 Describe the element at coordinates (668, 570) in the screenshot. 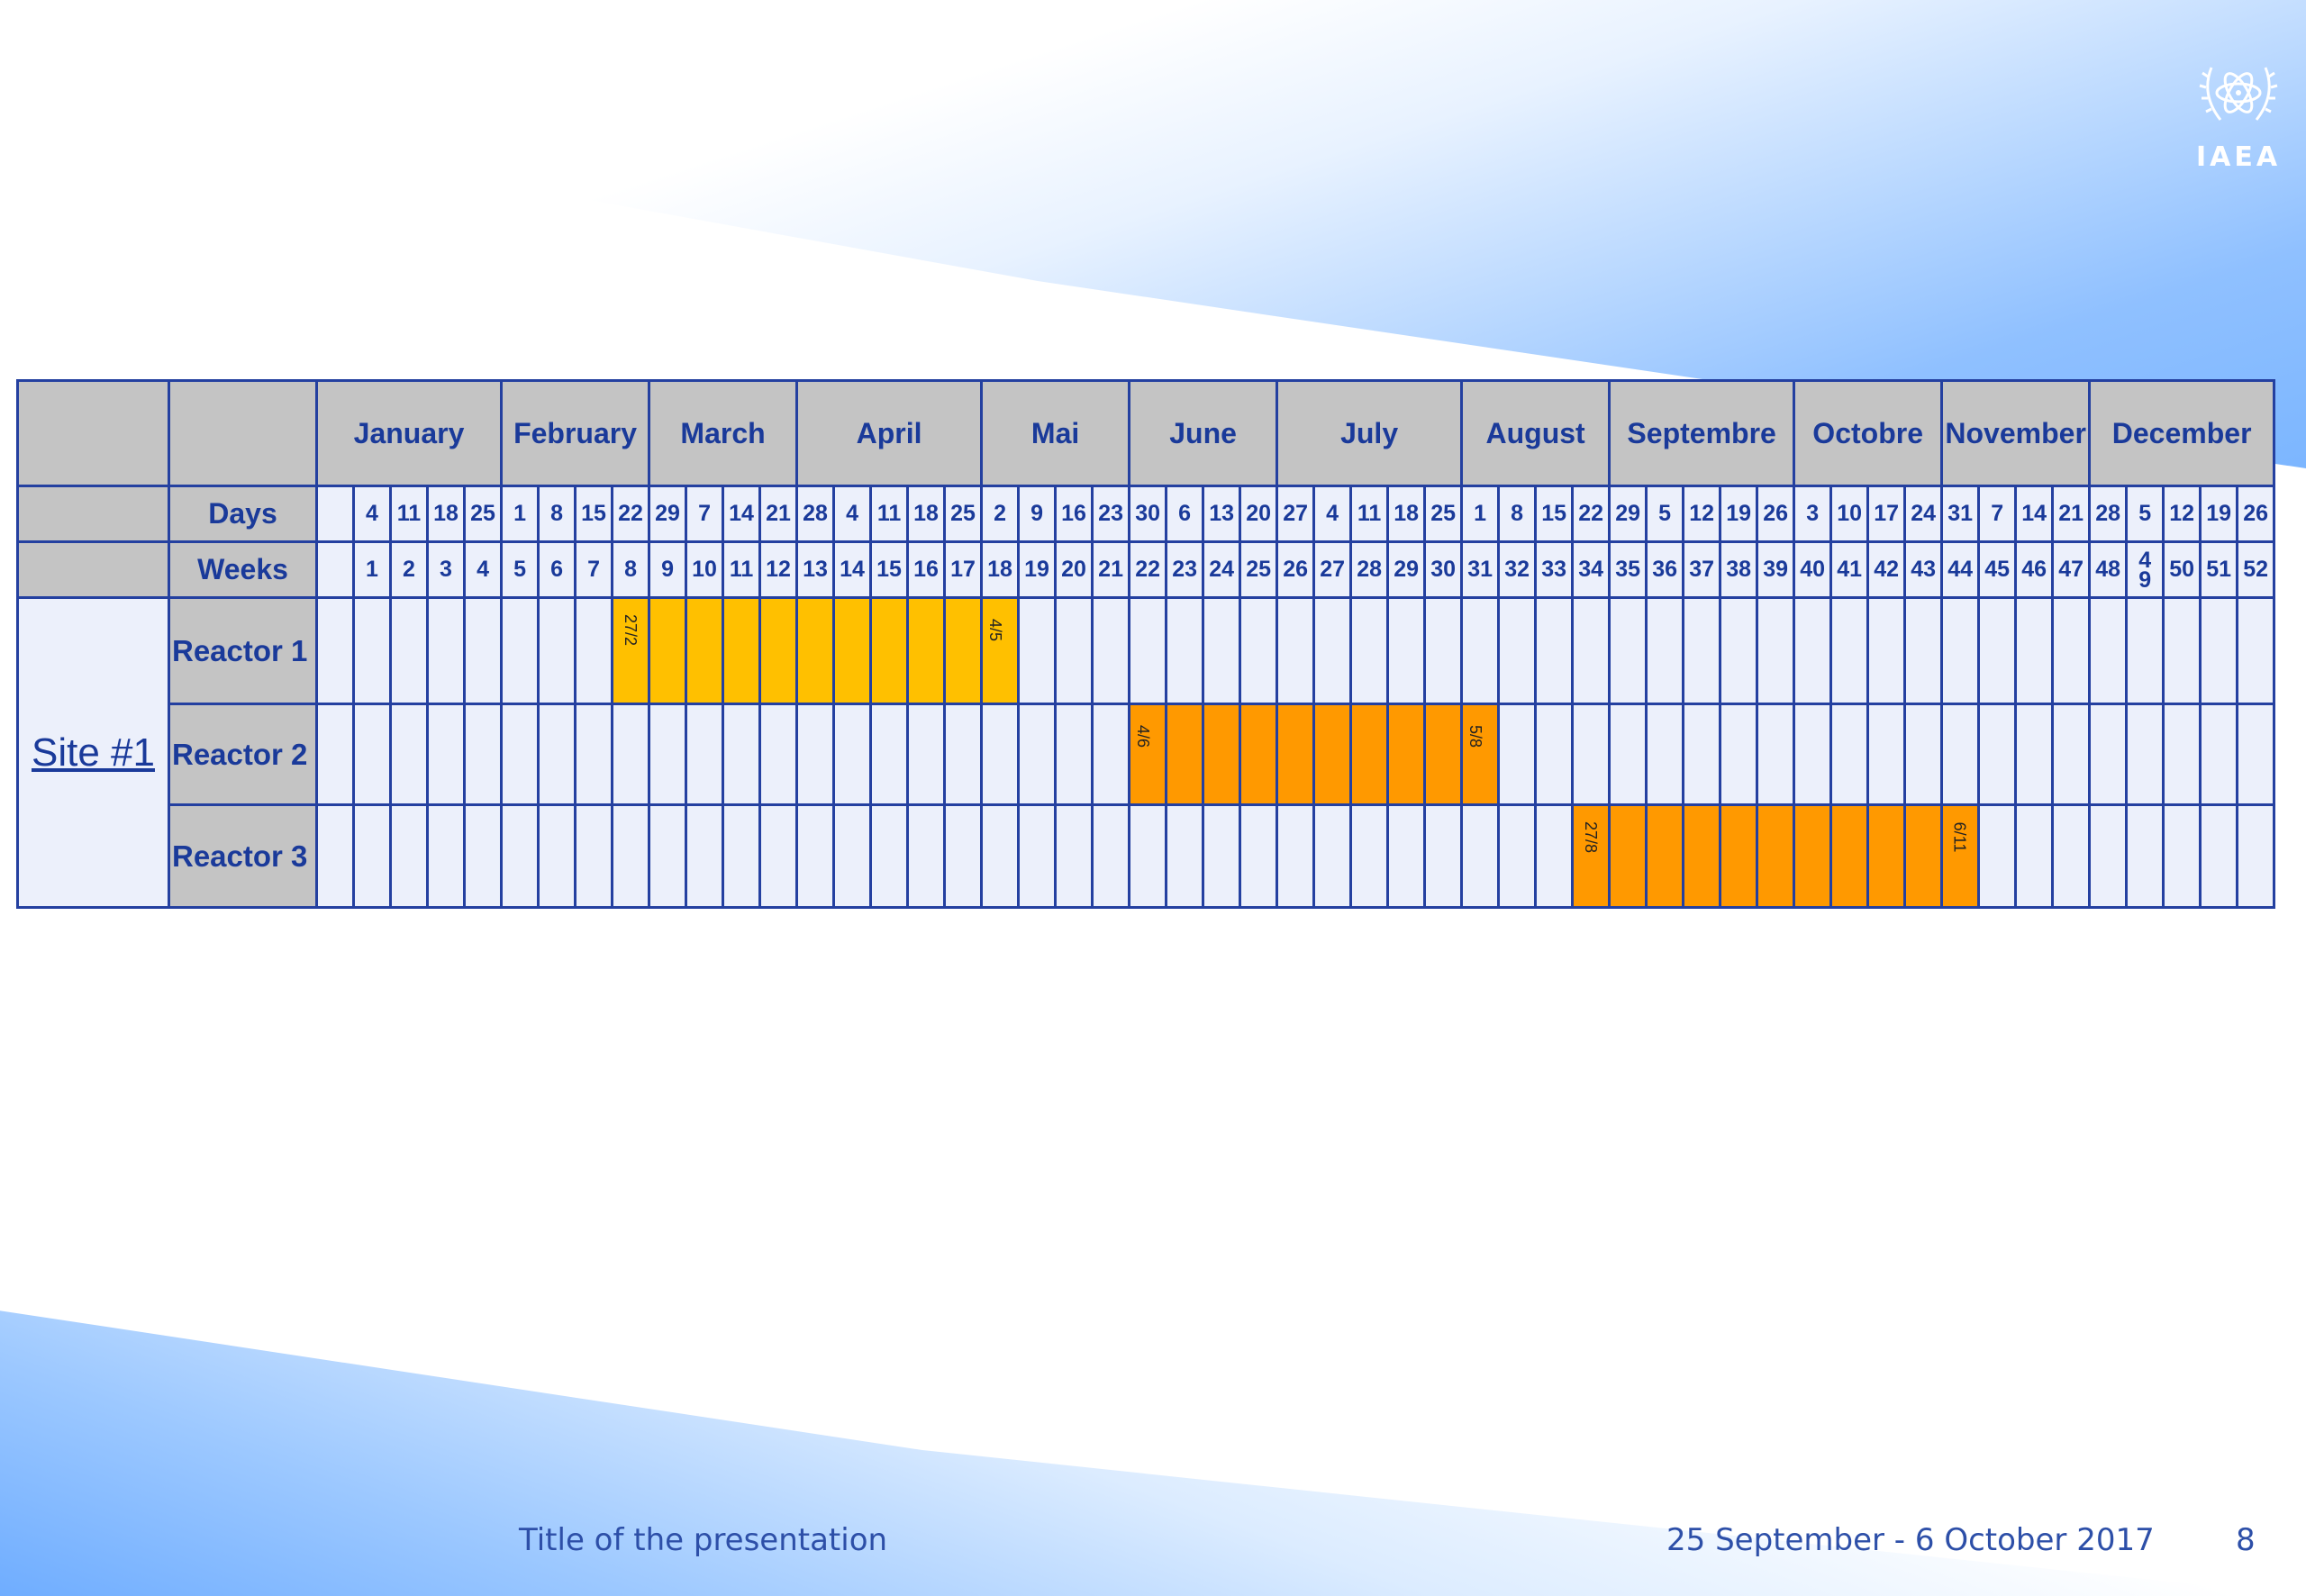

I see `week-cell: 9` at that location.